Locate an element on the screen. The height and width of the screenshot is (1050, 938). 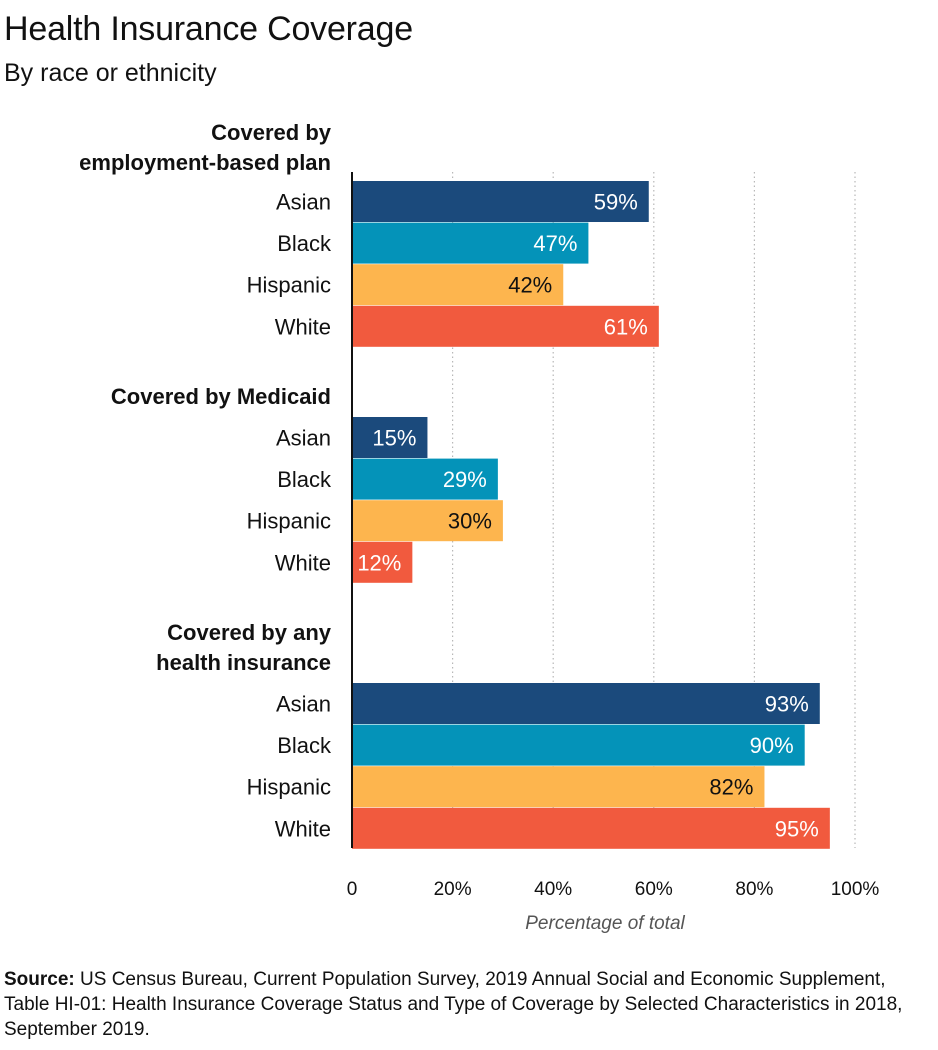
data-label: 42% is located at coordinates (530, 285).